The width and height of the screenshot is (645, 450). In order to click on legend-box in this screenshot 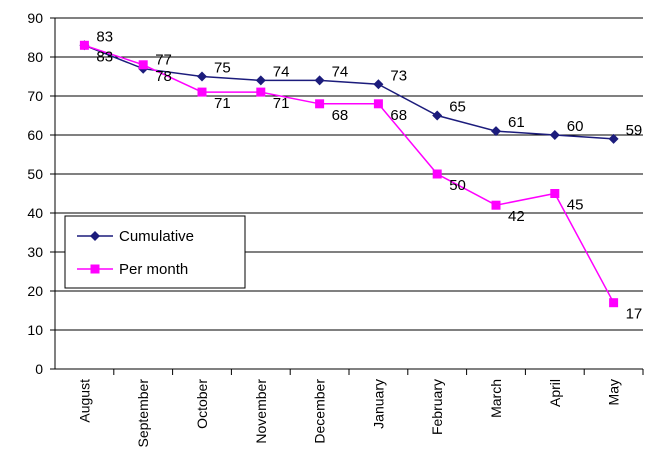, I will do `click(155, 252)`.